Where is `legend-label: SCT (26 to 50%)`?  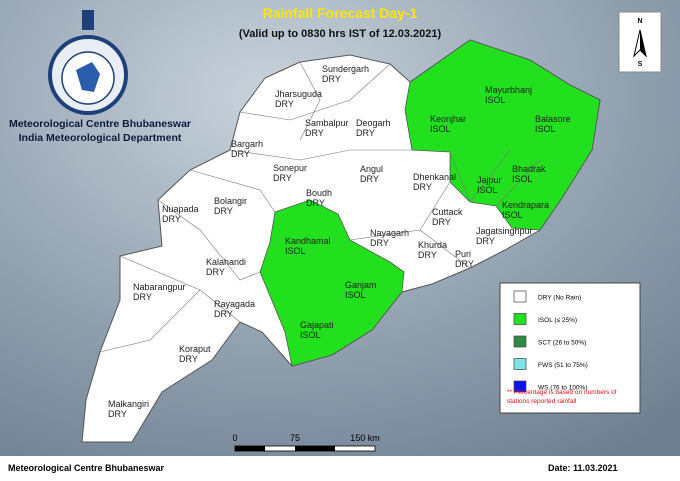
legend-label: SCT (26 to 50%) is located at coordinates (562, 343).